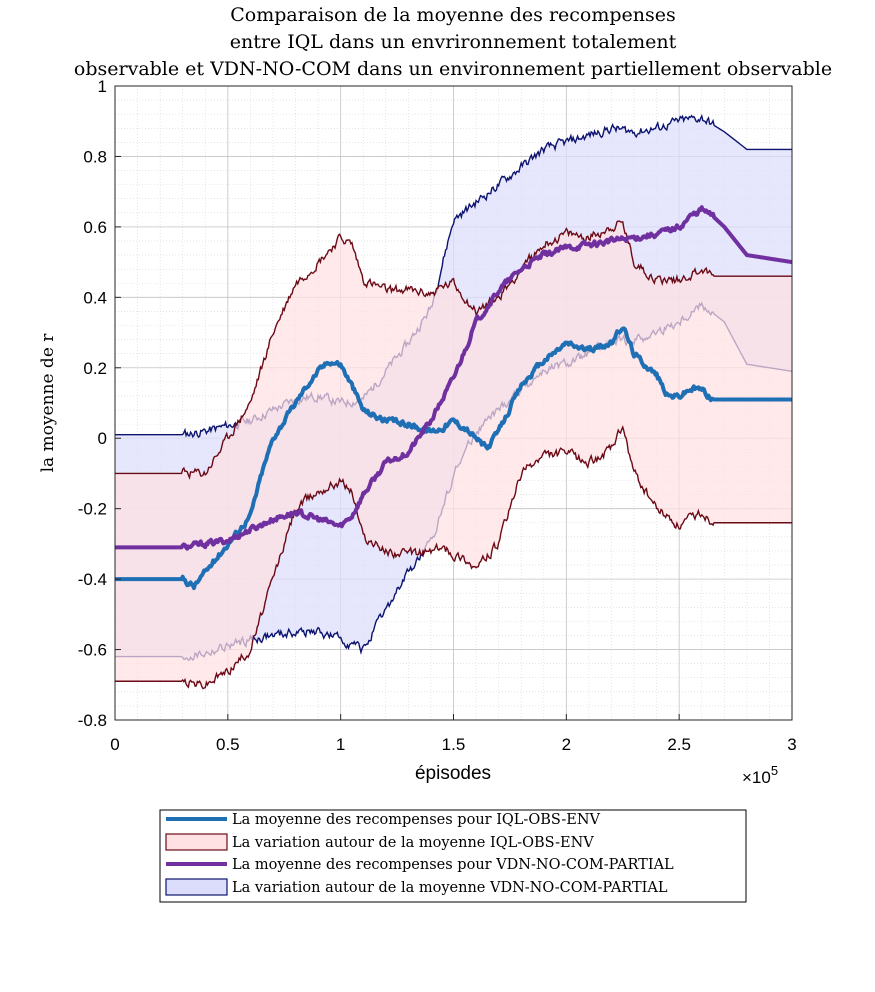  Describe the element at coordinates (92, 509) in the screenshot. I see `y-tick-label: -0.2` at that location.